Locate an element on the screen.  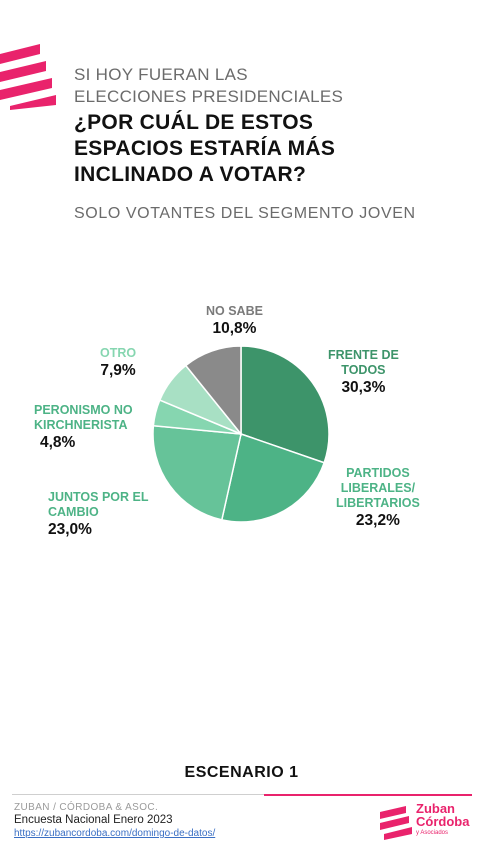
footer-accent-divider is located at coordinates (368, 795).